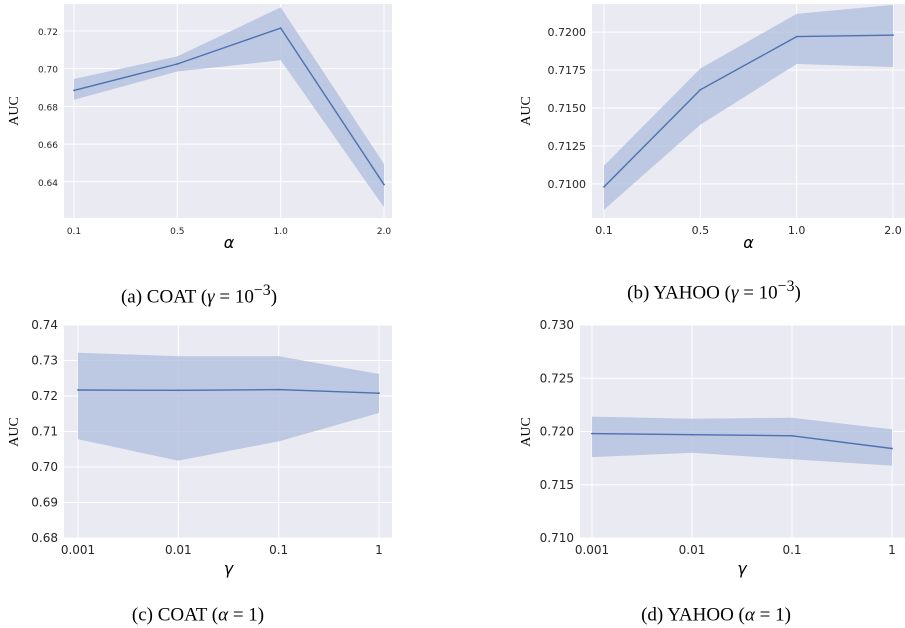 This screenshot has height=628, width=905. Describe the element at coordinates (557, 325) in the screenshot. I see `y-tick-label: 0.730` at that location.